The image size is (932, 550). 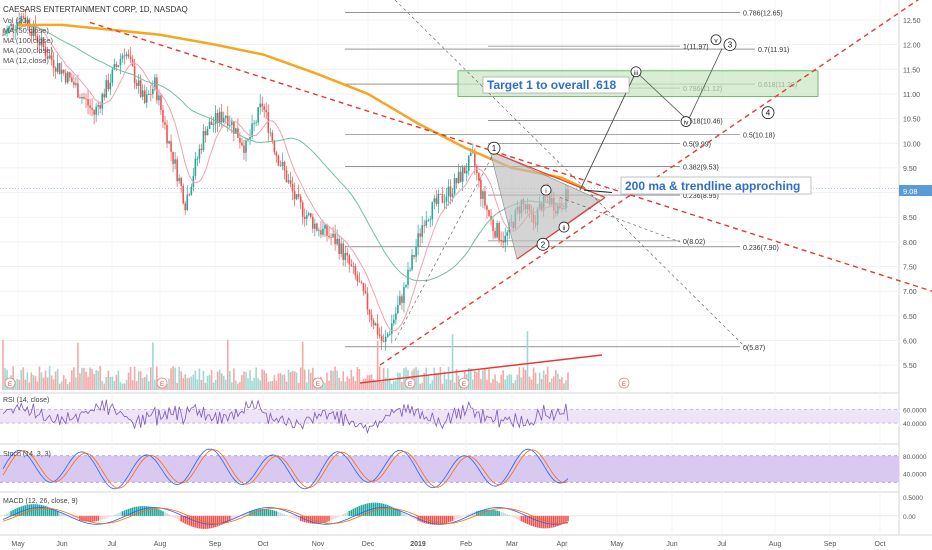 What do you see at coordinates (617, 544) in the screenshot?
I see `time-tick-label: May` at bounding box center [617, 544].